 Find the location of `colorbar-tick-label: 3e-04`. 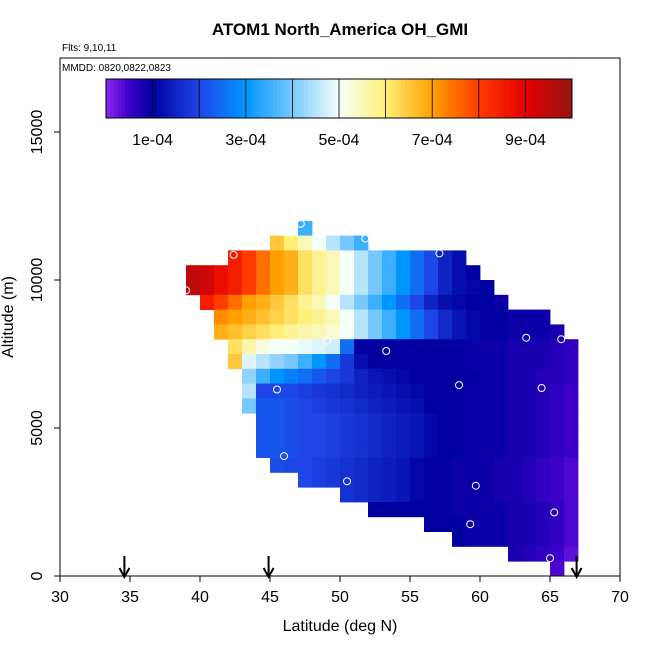

colorbar-tick-label: 3e-04 is located at coordinates (245, 140).